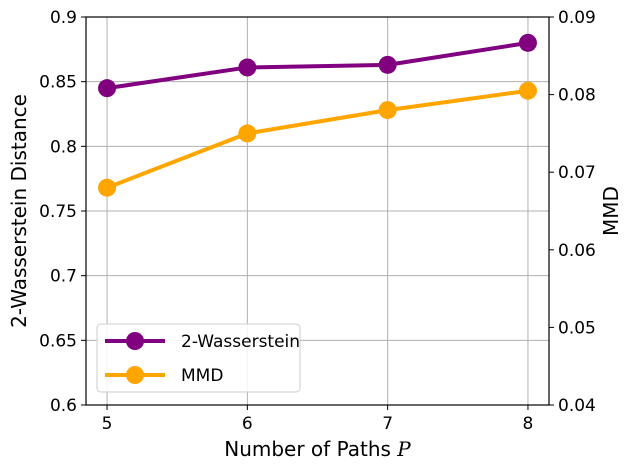  What do you see at coordinates (387, 424) in the screenshot?
I see `x-tick-label: 7` at bounding box center [387, 424].